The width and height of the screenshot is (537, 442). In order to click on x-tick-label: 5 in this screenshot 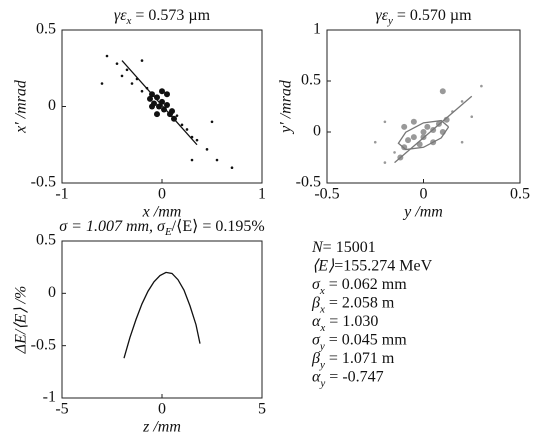, I will do `click(262, 409)`.